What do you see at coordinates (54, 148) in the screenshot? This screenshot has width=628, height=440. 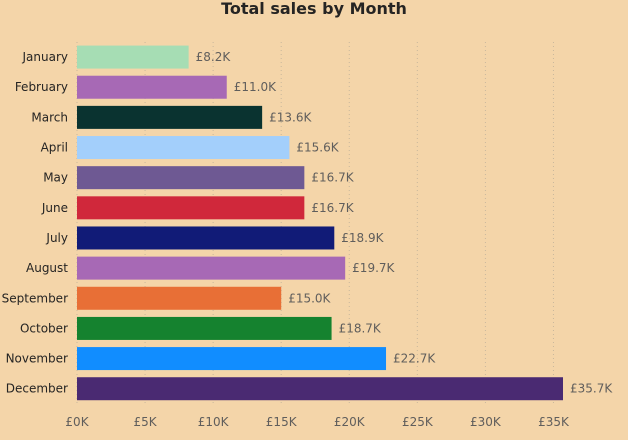 I see `category-label: April` at bounding box center [54, 148].